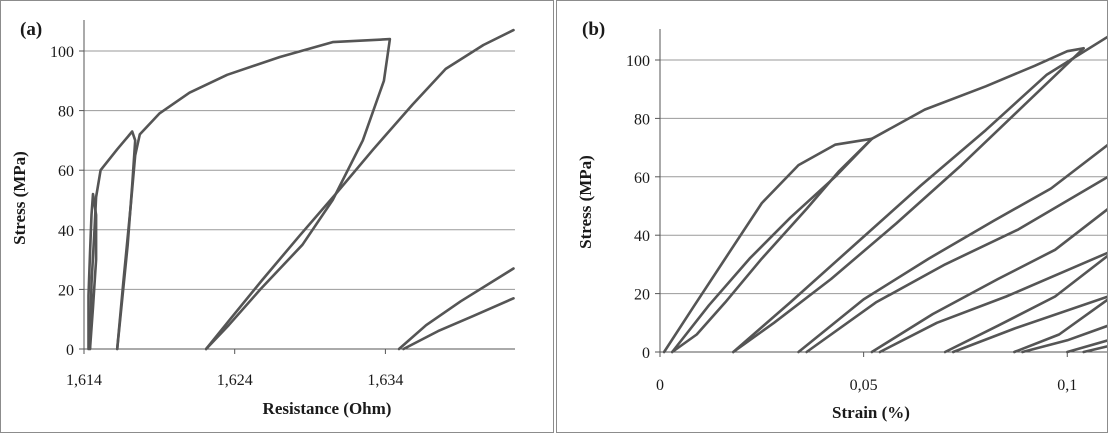 The height and width of the screenshot is (434, 1108). Describe the element at coordinates (871, 412) in the screenshot. I see `x-axis-title: Strain (%)` at that location.